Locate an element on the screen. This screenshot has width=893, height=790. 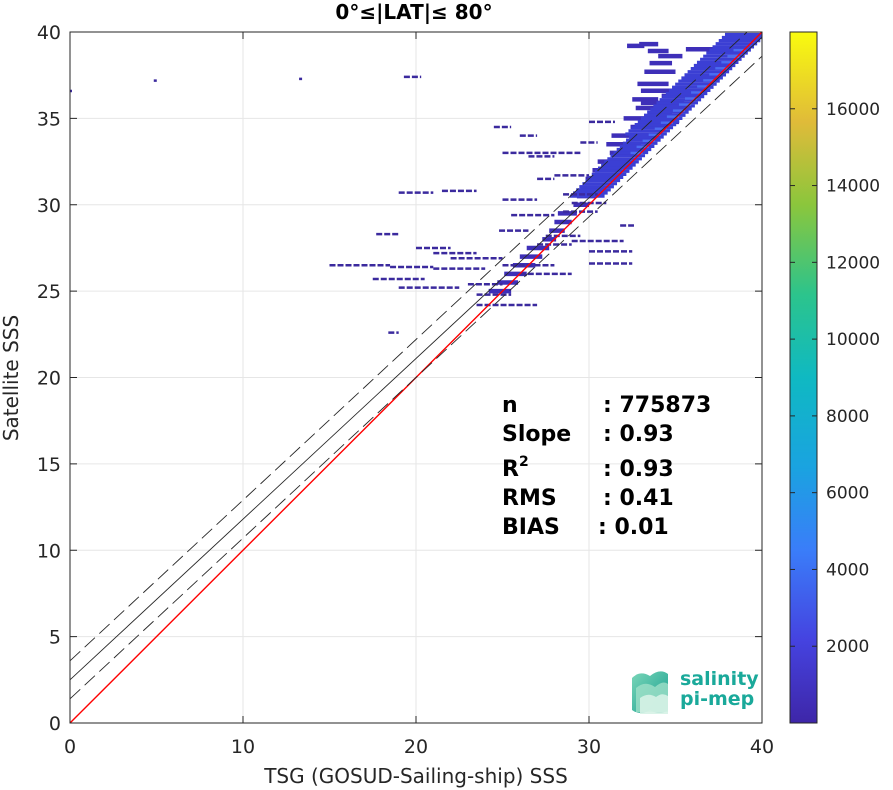
salinity-pimep-logo: salinity pi-mep is located at coordinates (695, 691).